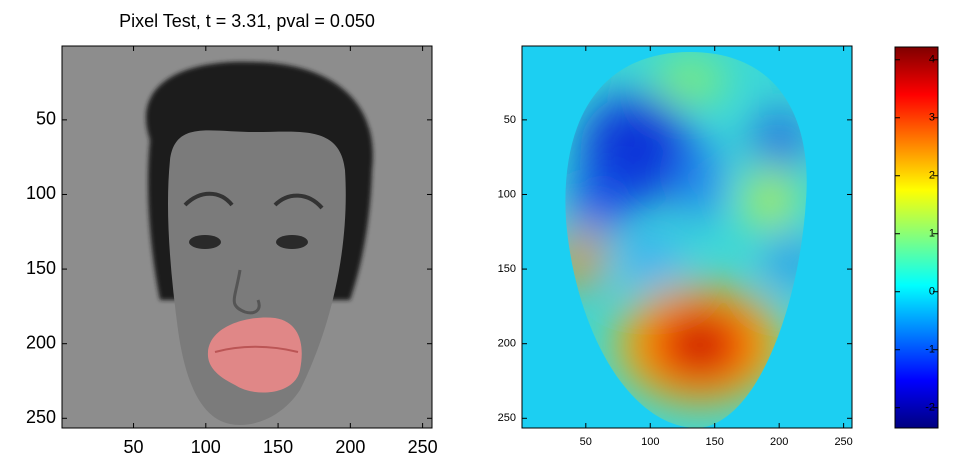  I want to click on y-tick-label: 1, so click(932, 234).